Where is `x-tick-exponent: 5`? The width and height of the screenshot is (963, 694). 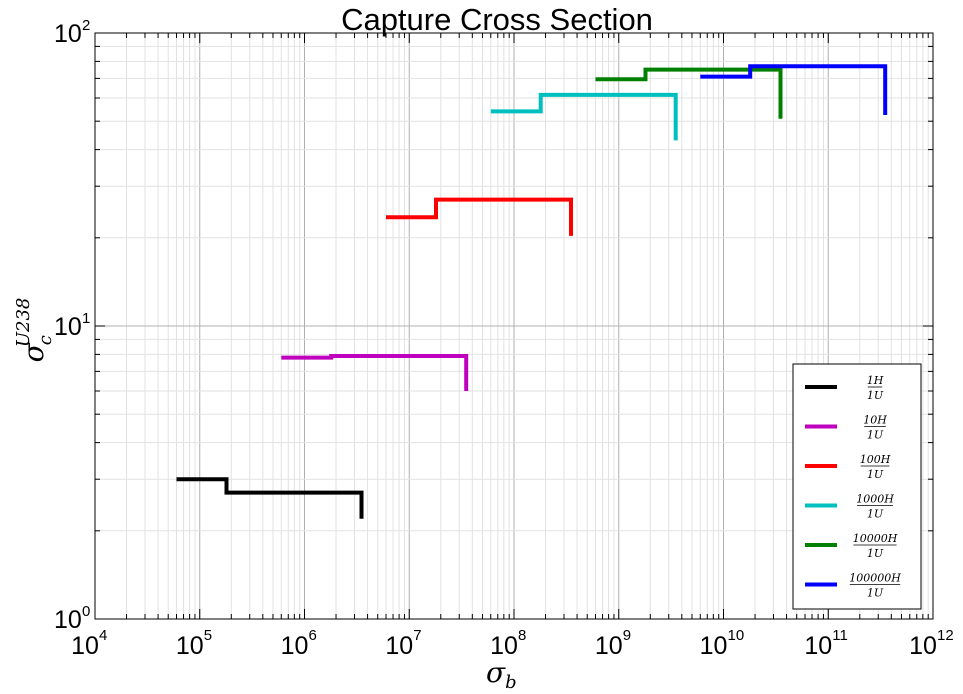 x-tick-exponent: 5 is located at coordinates (208, 635).